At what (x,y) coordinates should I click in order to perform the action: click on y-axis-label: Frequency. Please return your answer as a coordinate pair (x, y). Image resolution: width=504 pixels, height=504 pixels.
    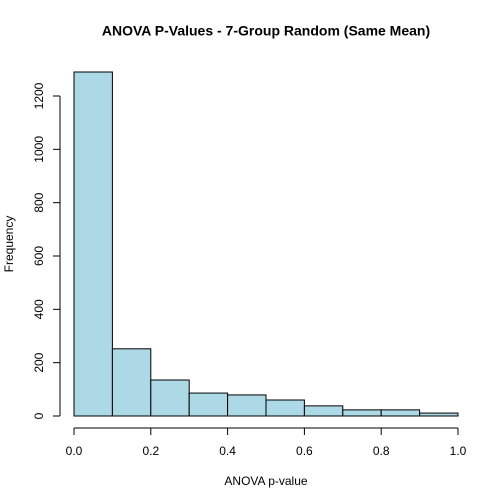
    Looking at the image, I should click on (9, 244).